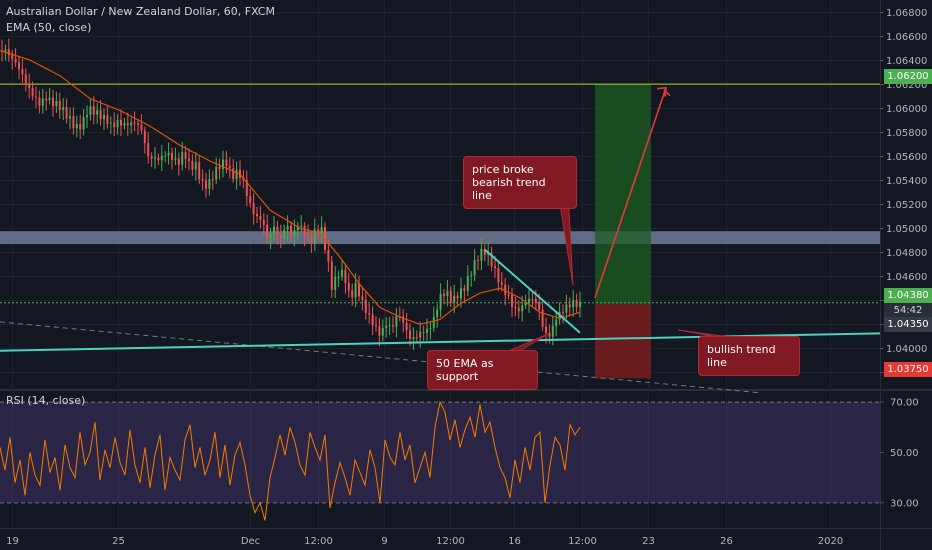 This screenshot has height=550, width=932. I want to click on ema-legend: EMA (50, close), so click(49, 27).